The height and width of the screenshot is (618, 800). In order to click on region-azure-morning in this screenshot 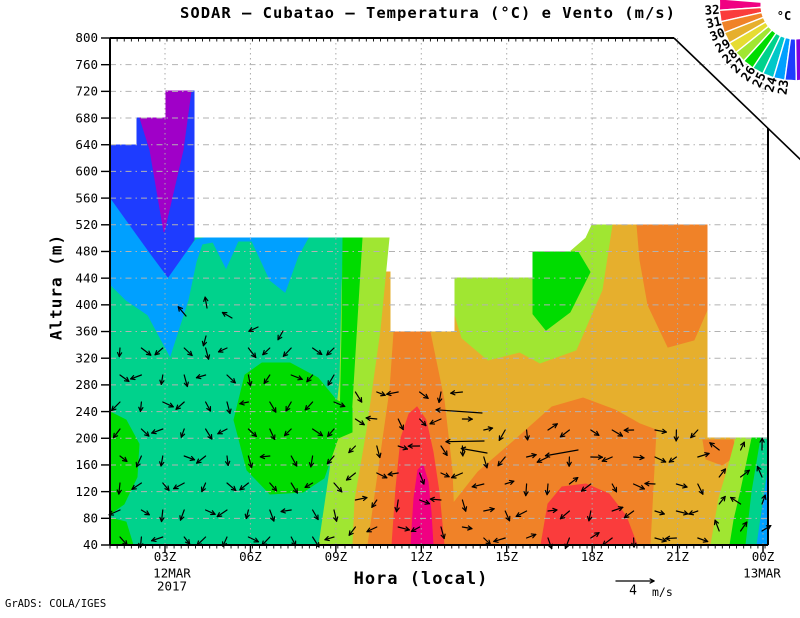, I will do `click(209, 276)`.